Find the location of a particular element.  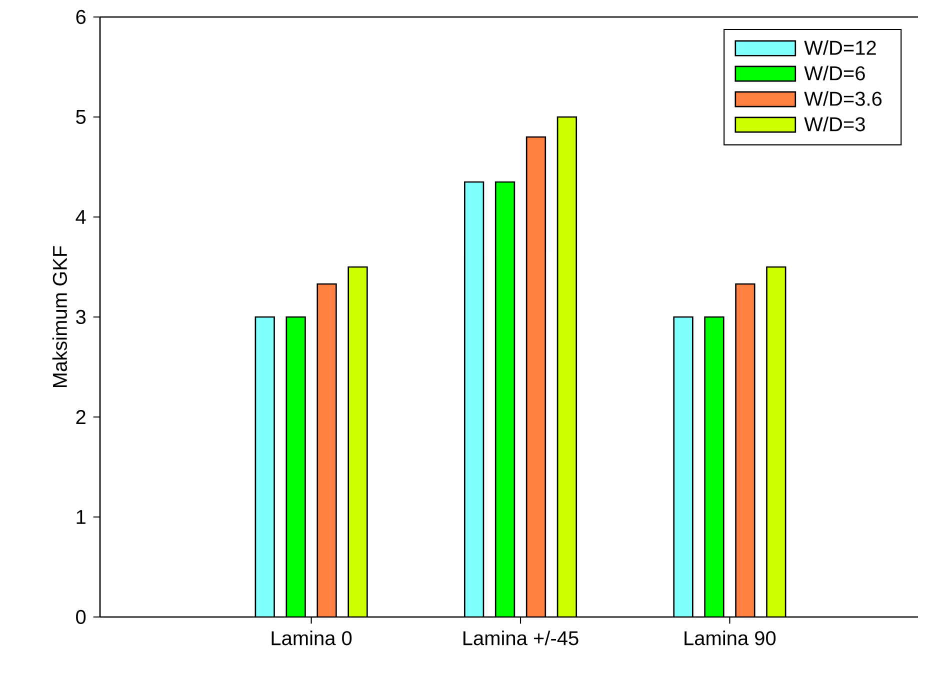

y-tick-label: 6 is located at coordinates (81, 17).